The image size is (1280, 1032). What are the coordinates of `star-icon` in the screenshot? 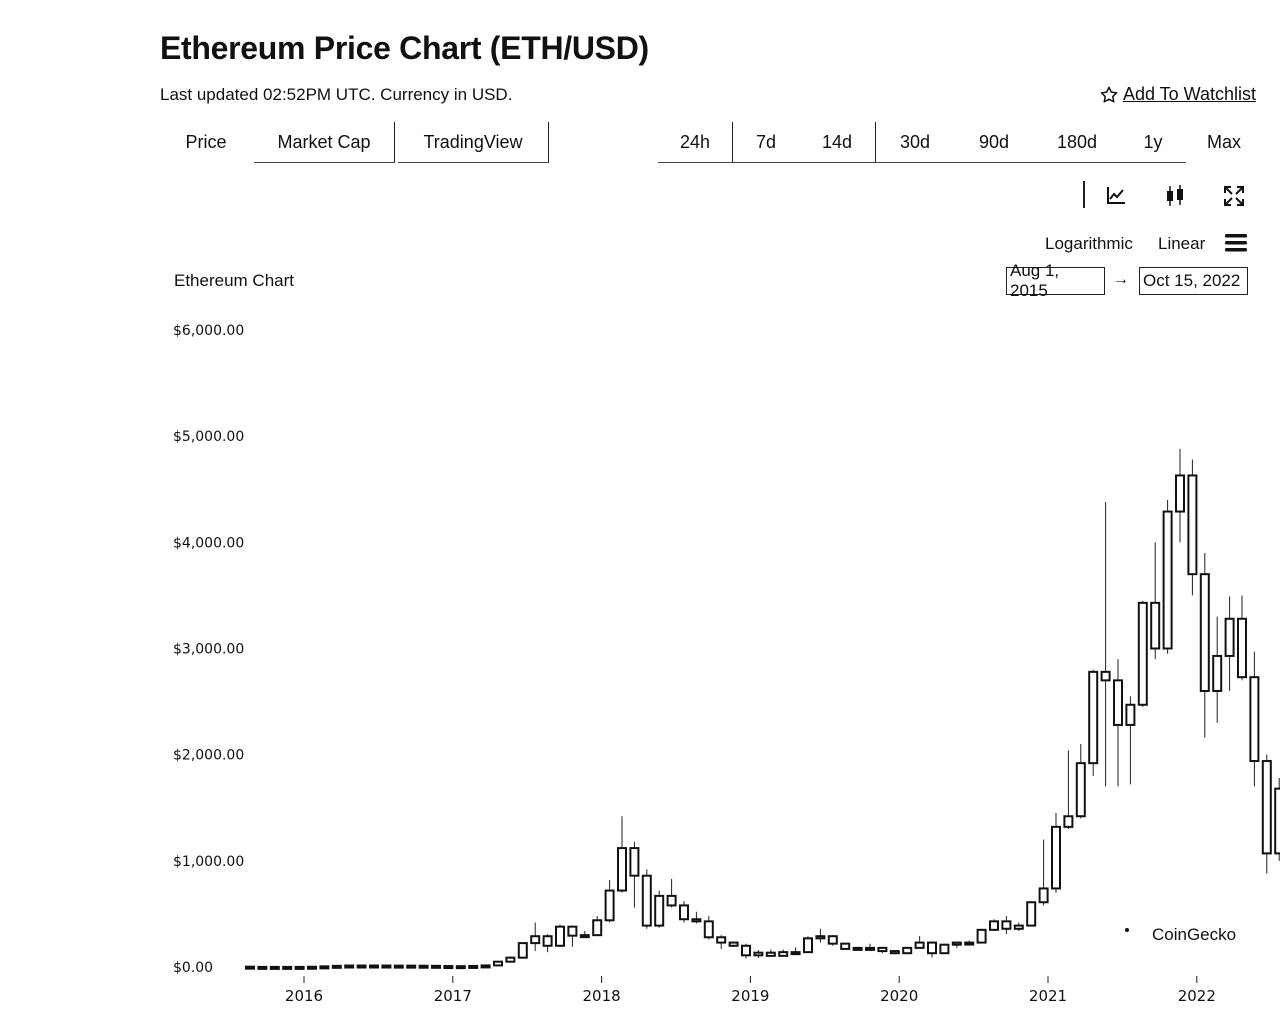 It's located at (1109, 94).